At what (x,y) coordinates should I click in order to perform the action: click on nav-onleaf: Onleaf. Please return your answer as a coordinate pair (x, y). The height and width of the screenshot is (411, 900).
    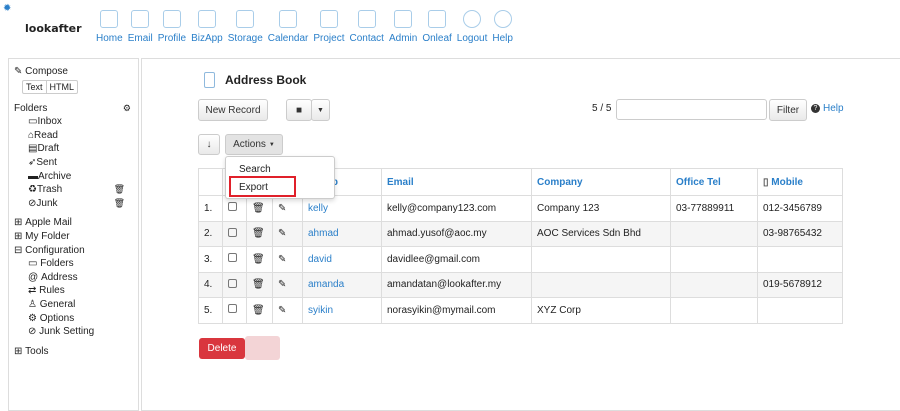
    Looking at the image, I should click on (437, 26).